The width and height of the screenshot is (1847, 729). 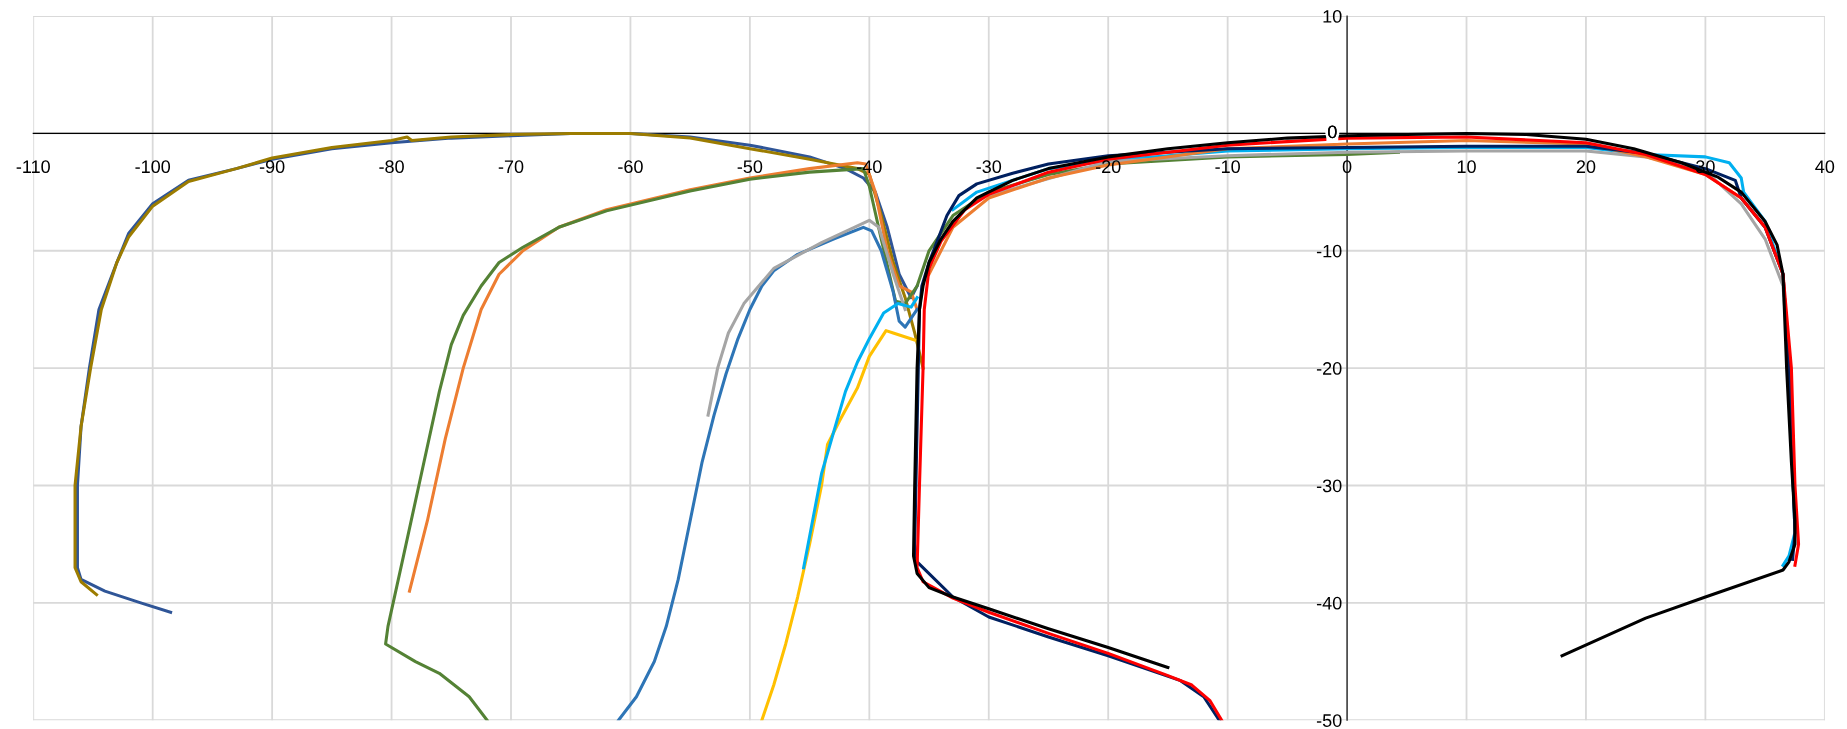 What do you see at coordinates (1329, 720) in the screenshot?
I see `y-tick-label: -50` at bounding box center [1329, 720].